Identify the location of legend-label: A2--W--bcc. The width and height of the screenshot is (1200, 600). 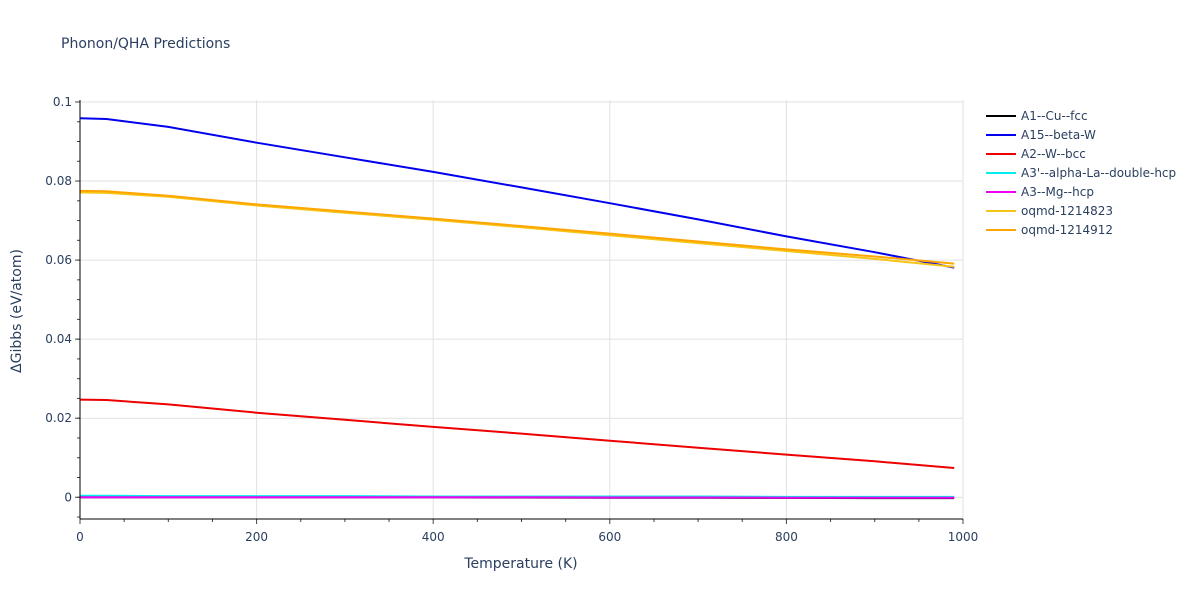
(1053, 153).